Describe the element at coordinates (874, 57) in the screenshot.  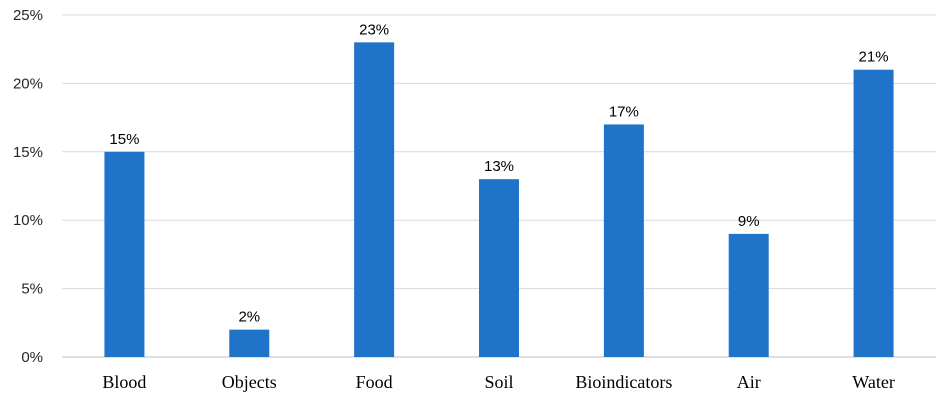
I see `data-label: 21%` at that location.